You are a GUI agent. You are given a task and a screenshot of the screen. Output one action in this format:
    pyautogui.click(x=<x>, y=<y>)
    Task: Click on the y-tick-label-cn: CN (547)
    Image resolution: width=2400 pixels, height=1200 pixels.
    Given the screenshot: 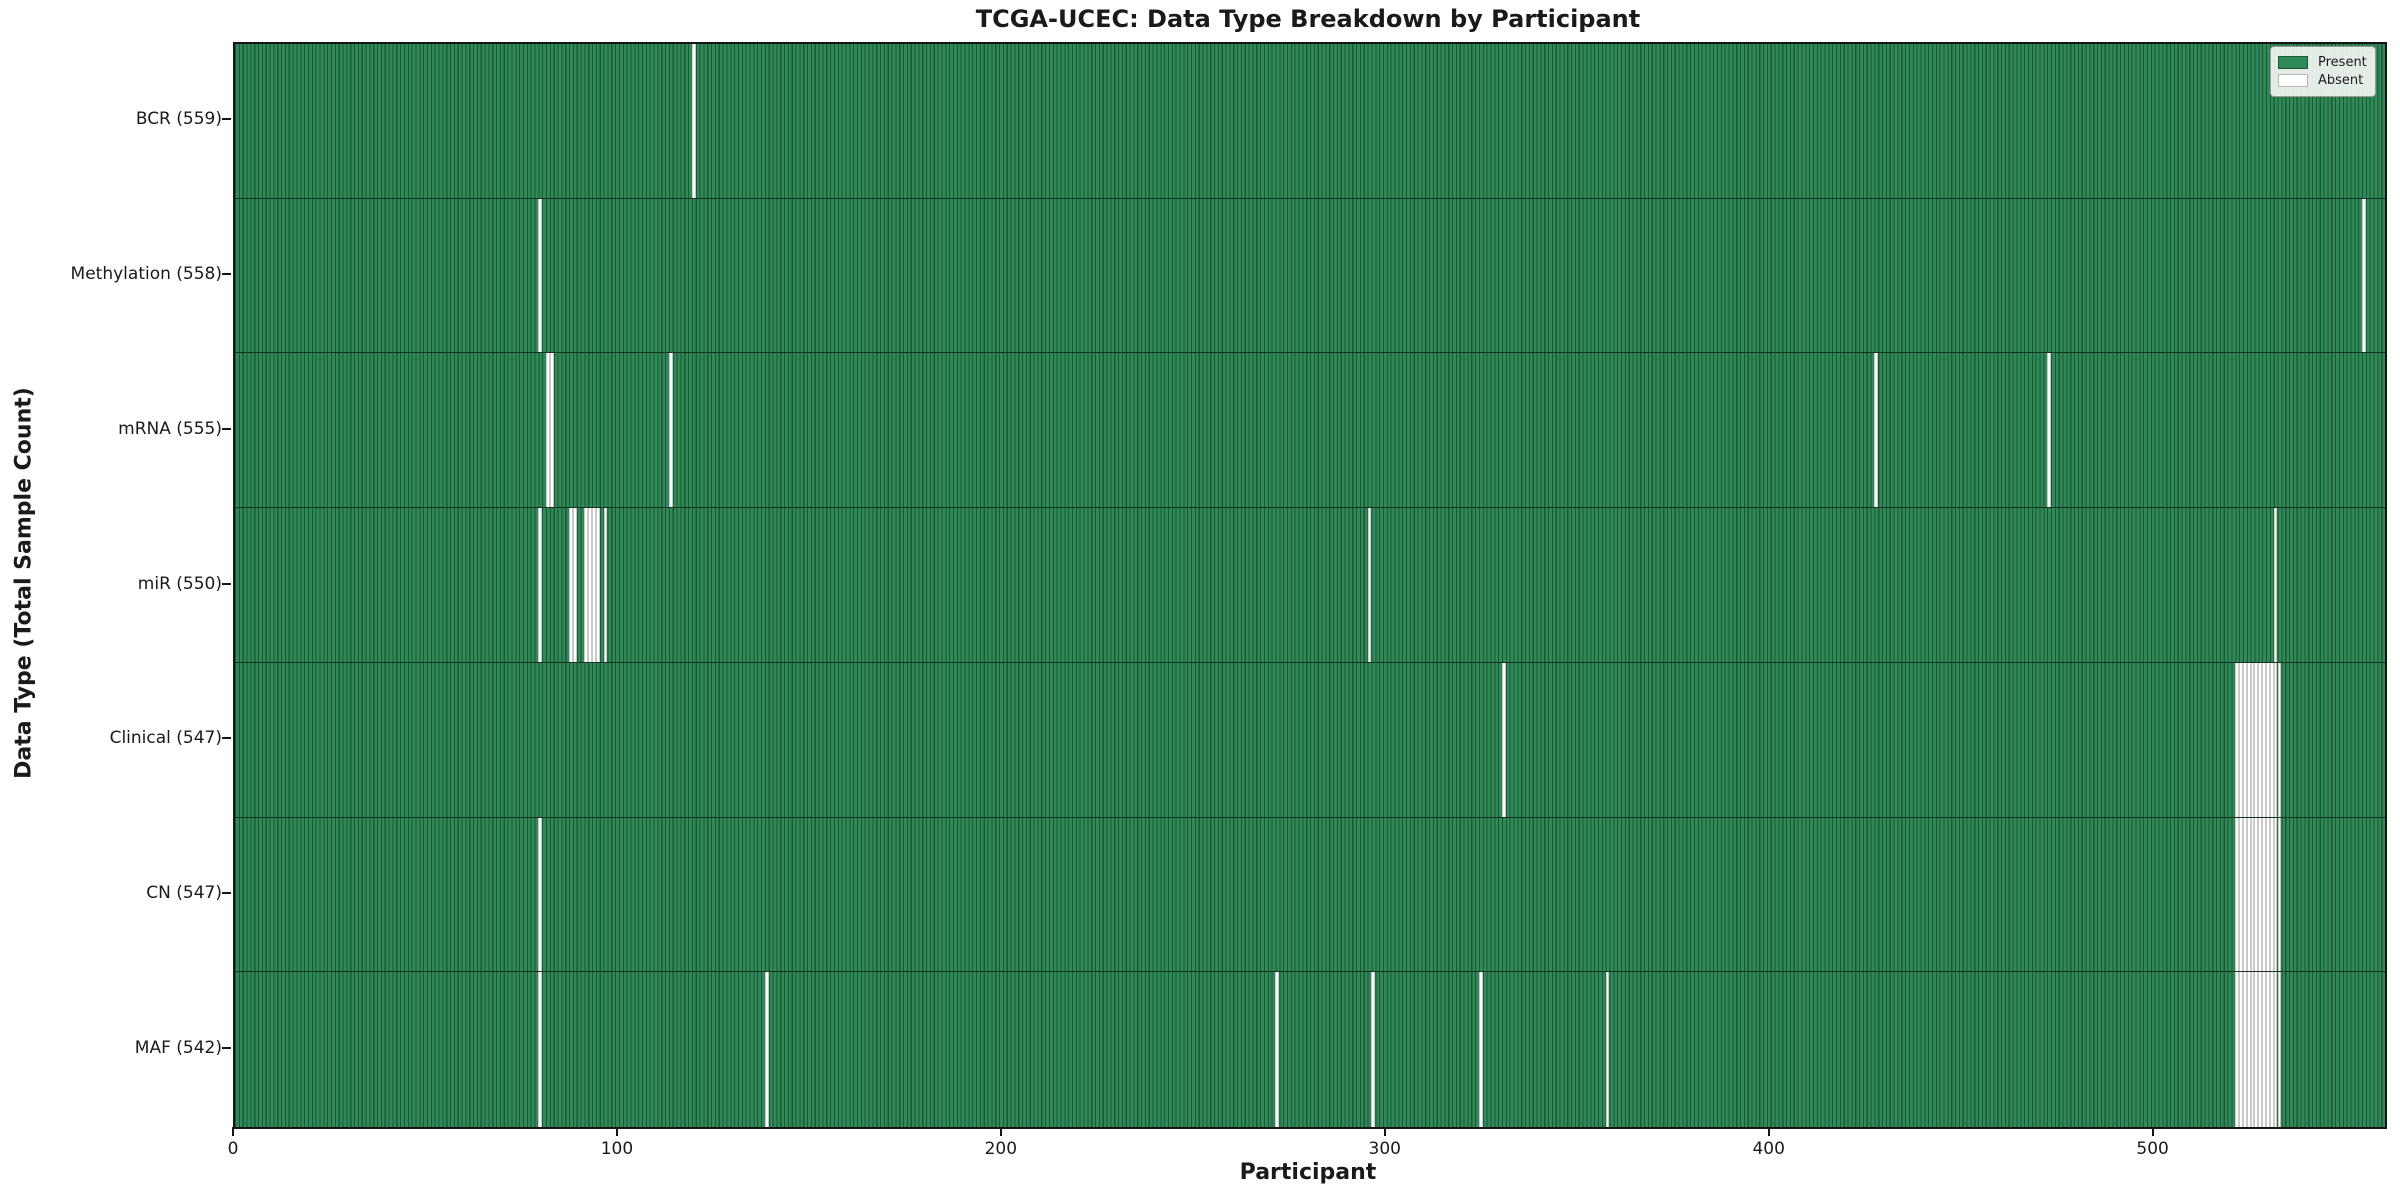 What is the action you would take?
    pyautogui.click(x=184, y=892)
    